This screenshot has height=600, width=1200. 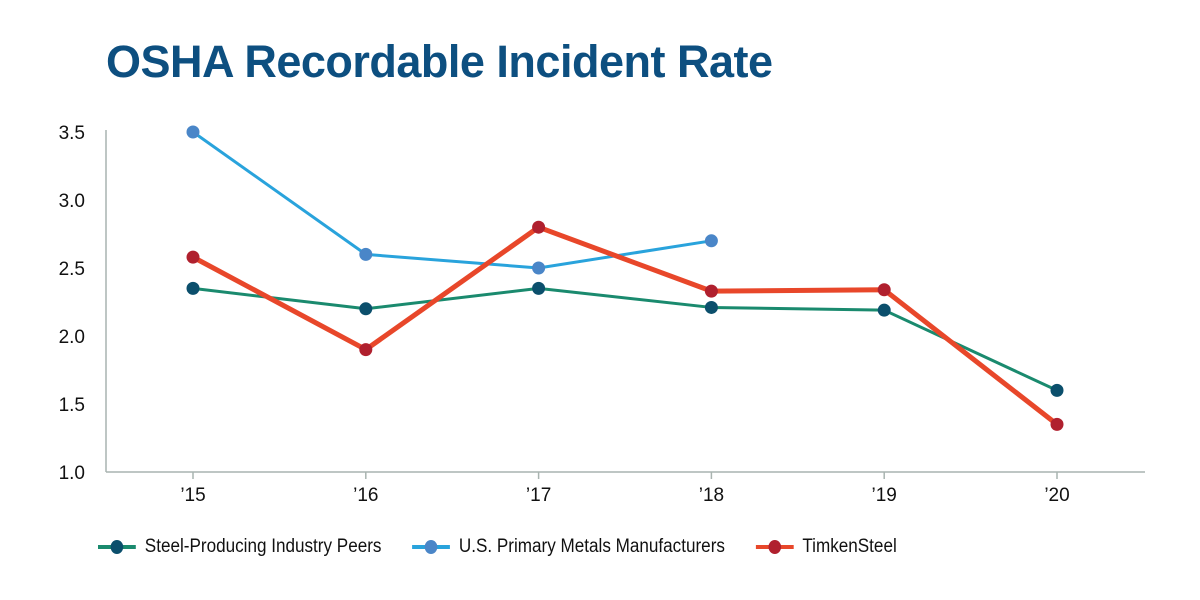 I want to click on legend-label: U.S. Primary Metals Manufacturers, so click(x=591, y=546).